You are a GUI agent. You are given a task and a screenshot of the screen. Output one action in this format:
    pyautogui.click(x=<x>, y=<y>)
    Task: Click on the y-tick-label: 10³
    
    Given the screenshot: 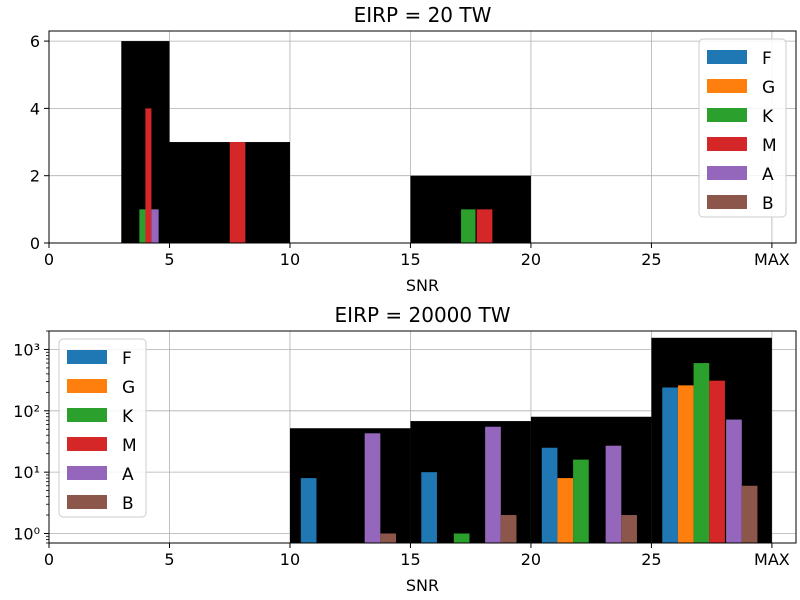 What is the action you would take?
    pyautogui.click(x=26, y=349)
    